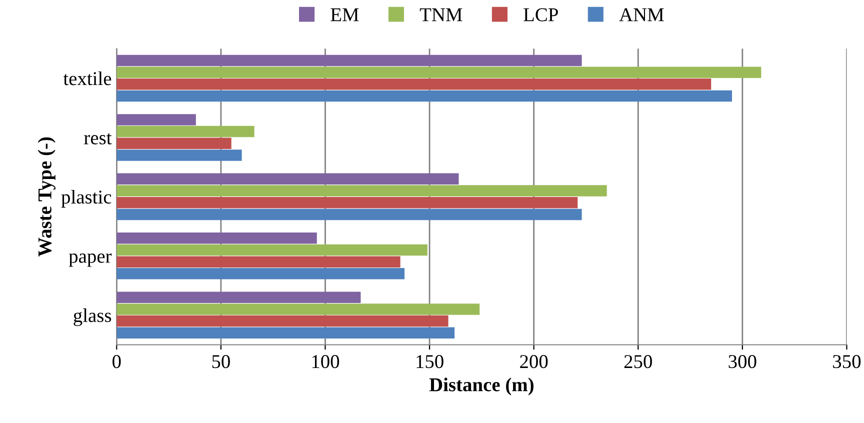 Image resolution: width=864 pixels, height=423 pixels. Describe the element at coordinates (221, 361) in the screenshot. I see `x-tick-label: 50` at that location.